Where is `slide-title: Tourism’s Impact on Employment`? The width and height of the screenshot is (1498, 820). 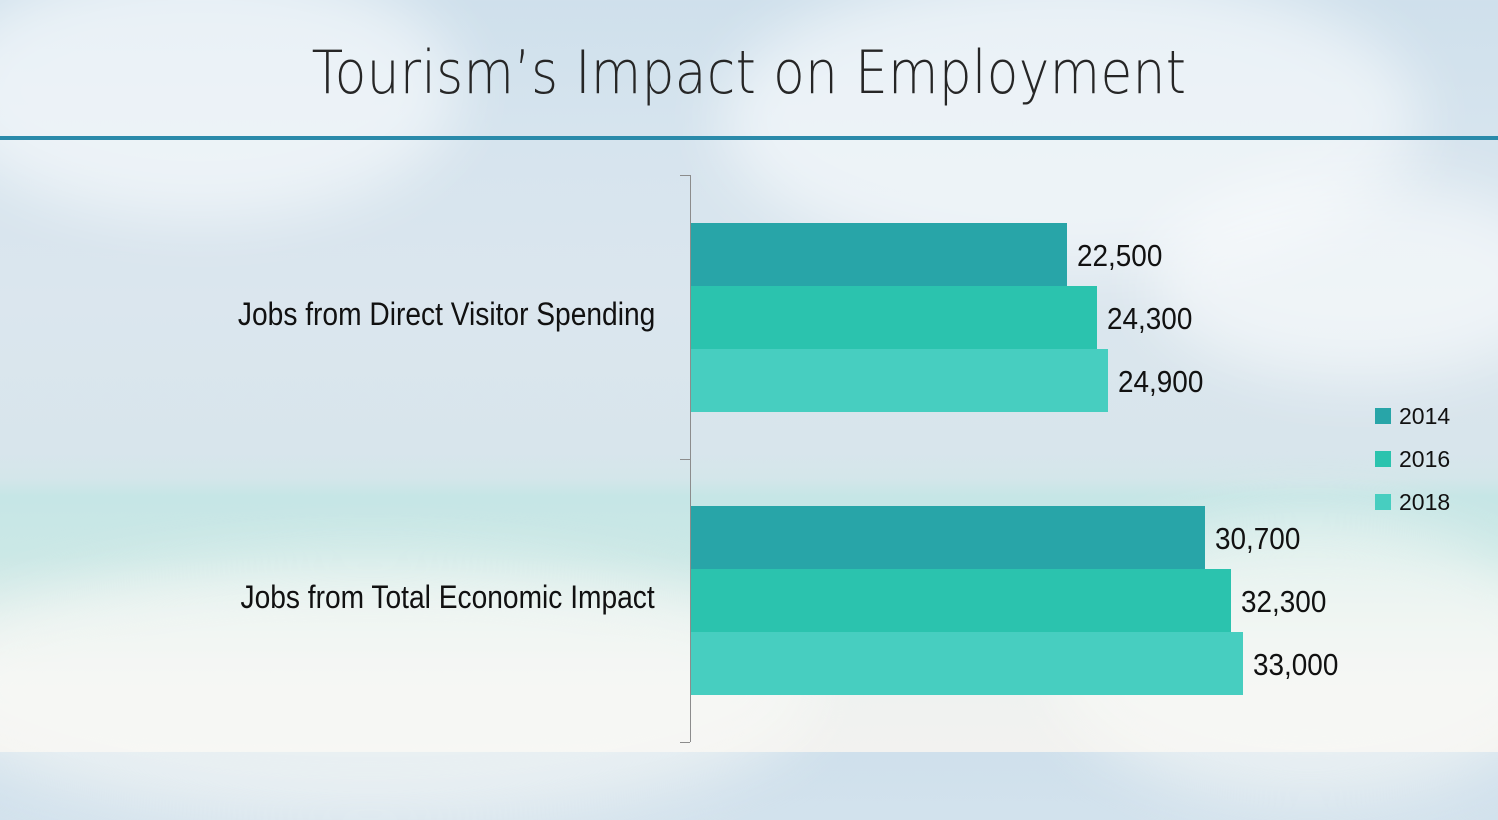
slide-title: Tourism’s Impact on Employment is located at coordinates (749, 73).